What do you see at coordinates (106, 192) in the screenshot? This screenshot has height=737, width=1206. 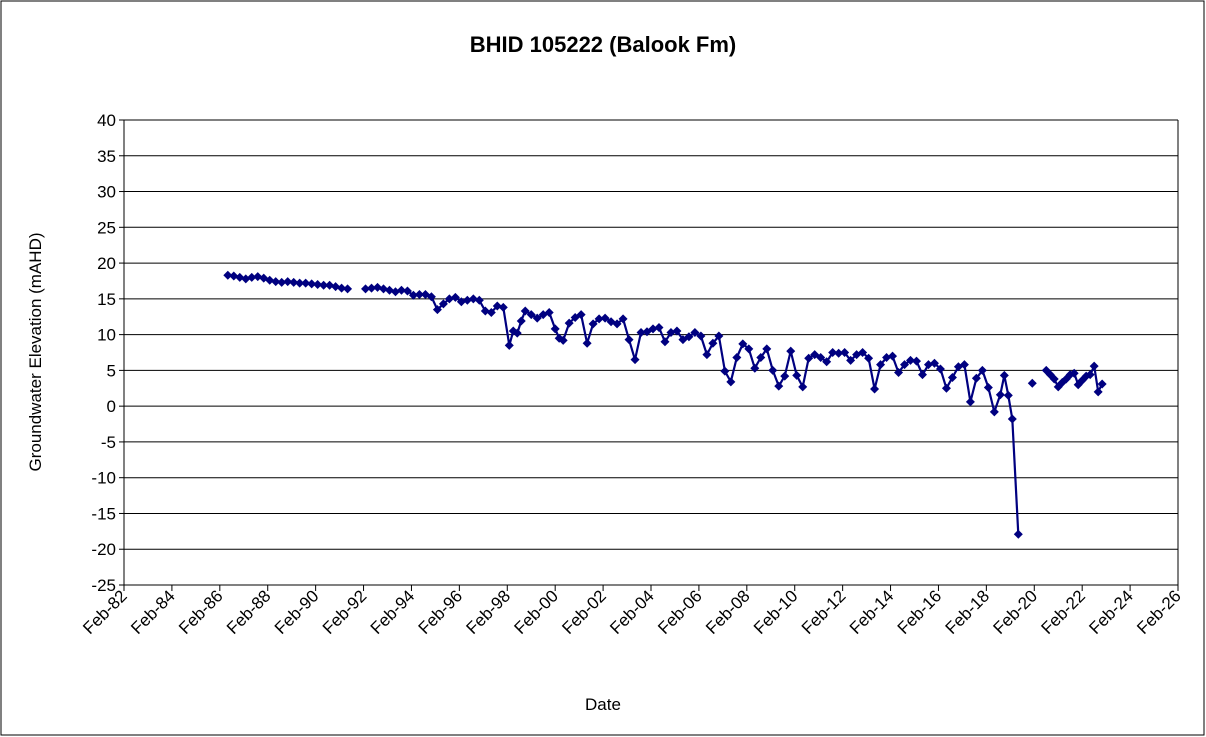 I see `y-tick-label: 30` at bounding box center [106, 192].